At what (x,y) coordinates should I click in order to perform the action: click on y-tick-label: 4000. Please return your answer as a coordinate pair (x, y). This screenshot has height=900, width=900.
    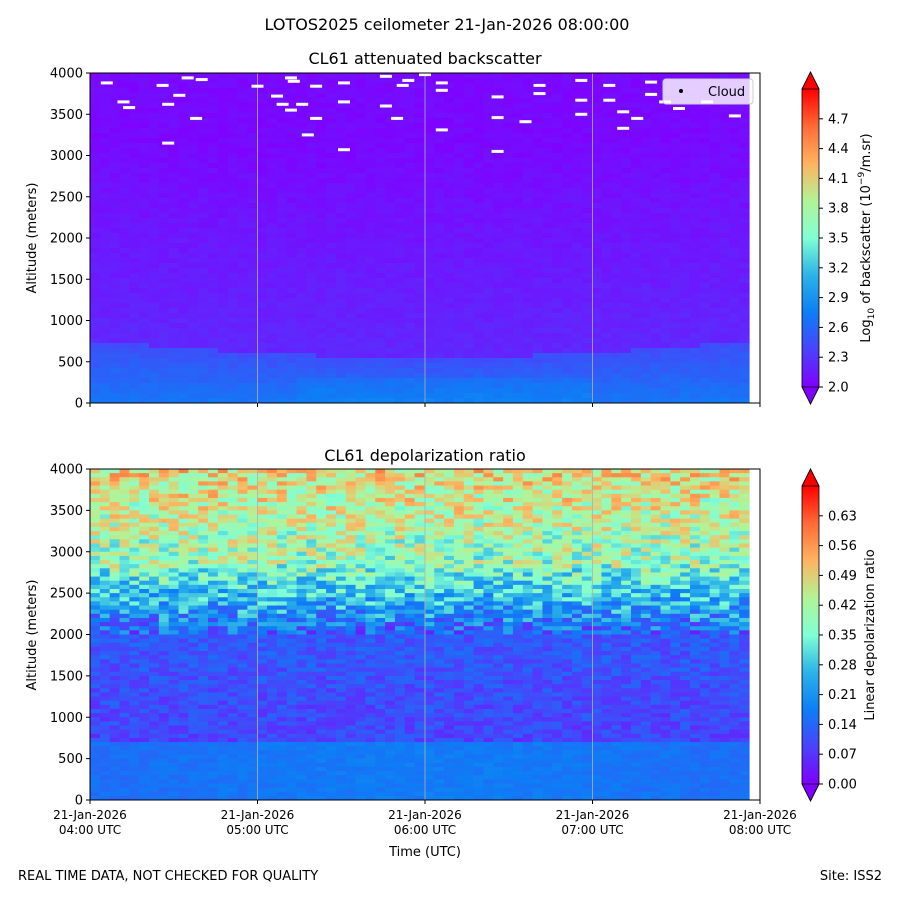
    Looking at the image, I should click on (66, 470).